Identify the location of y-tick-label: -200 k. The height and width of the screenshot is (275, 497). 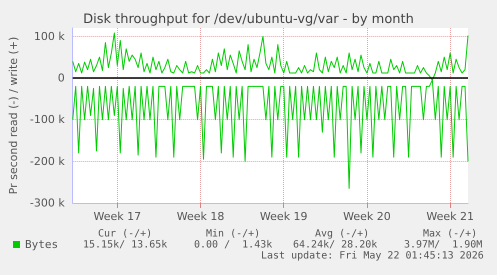
(48, 161).